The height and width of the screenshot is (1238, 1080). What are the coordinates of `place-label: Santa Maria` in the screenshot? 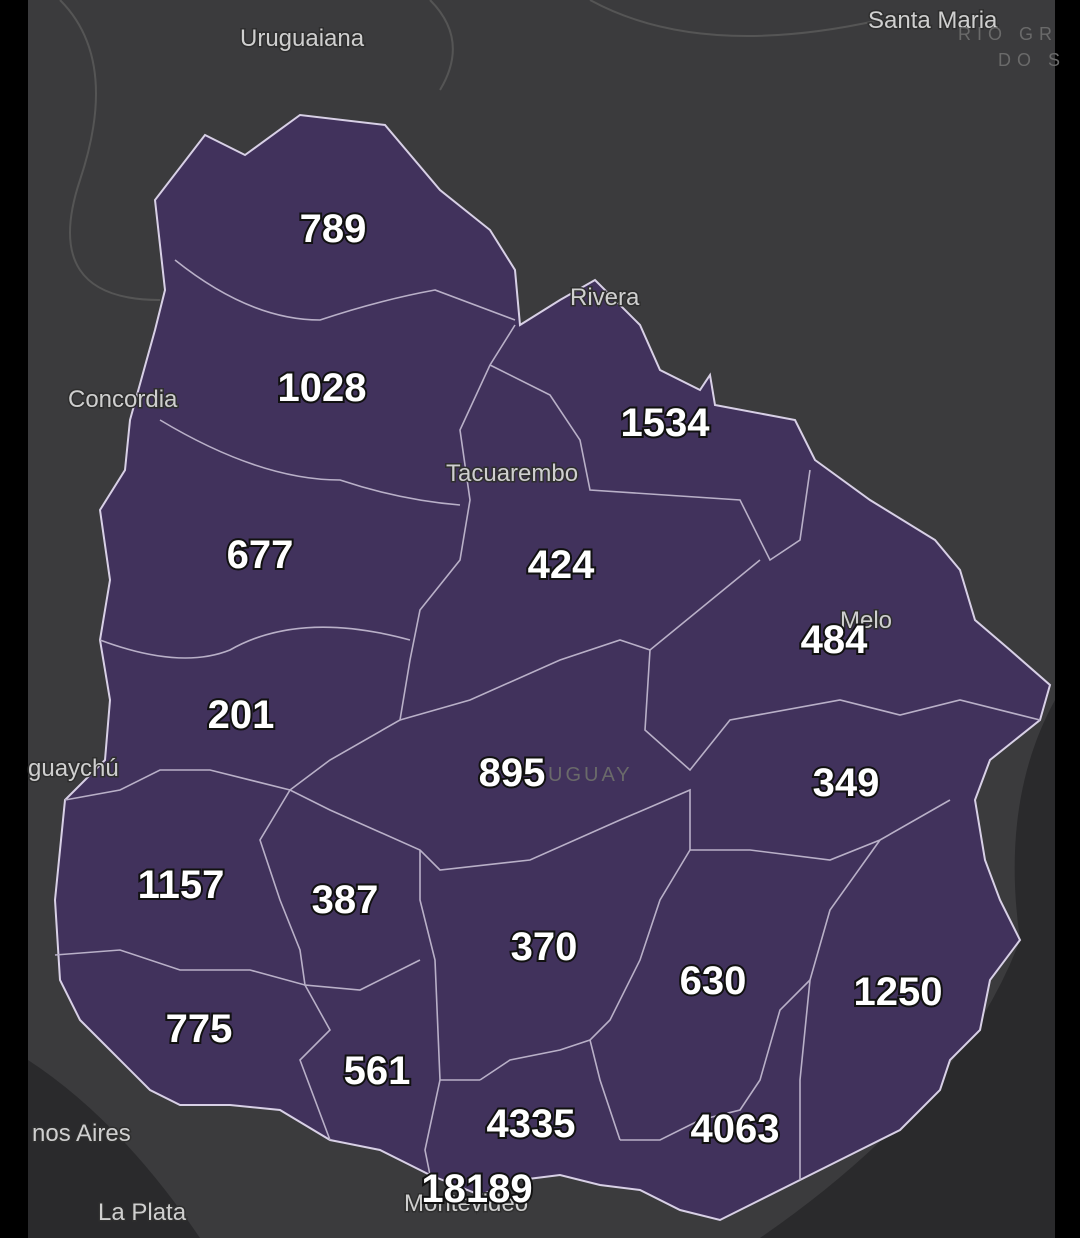 It's located at (933, 20).